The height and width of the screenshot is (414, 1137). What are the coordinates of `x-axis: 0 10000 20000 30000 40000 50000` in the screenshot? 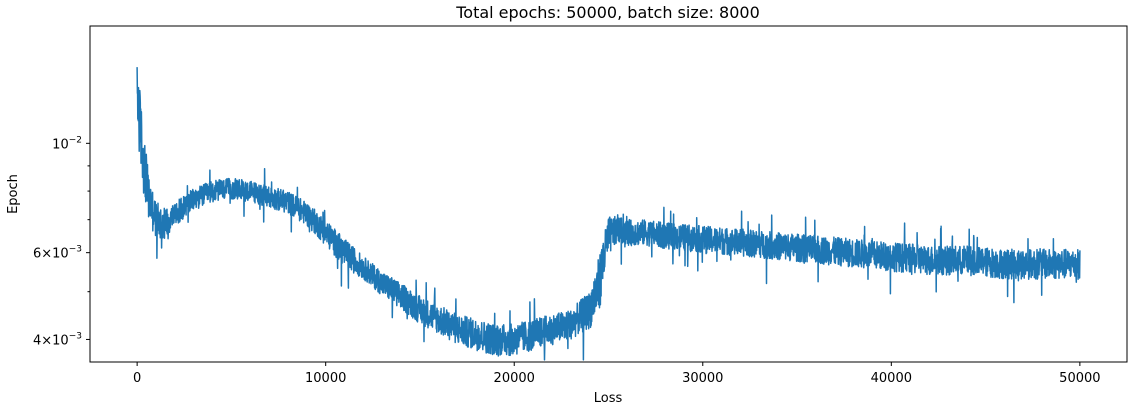 It's located at (617, 374).